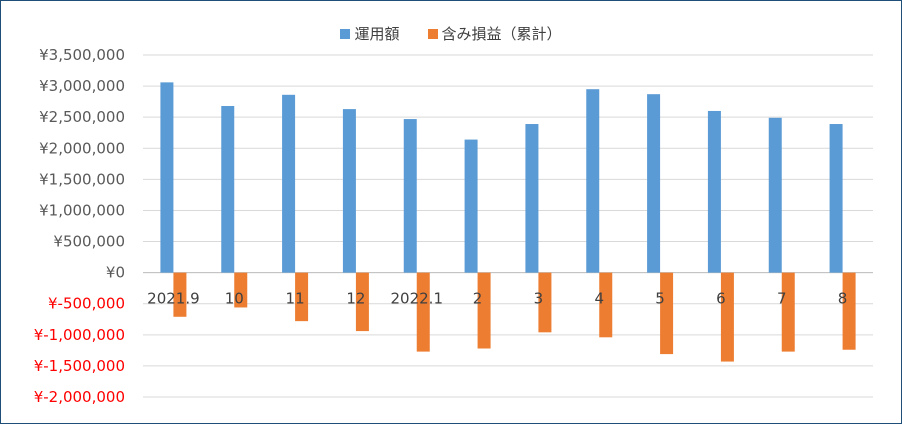 The image size is (902, 427). I want to click on x-tick-label: 4, so click(599, 299).